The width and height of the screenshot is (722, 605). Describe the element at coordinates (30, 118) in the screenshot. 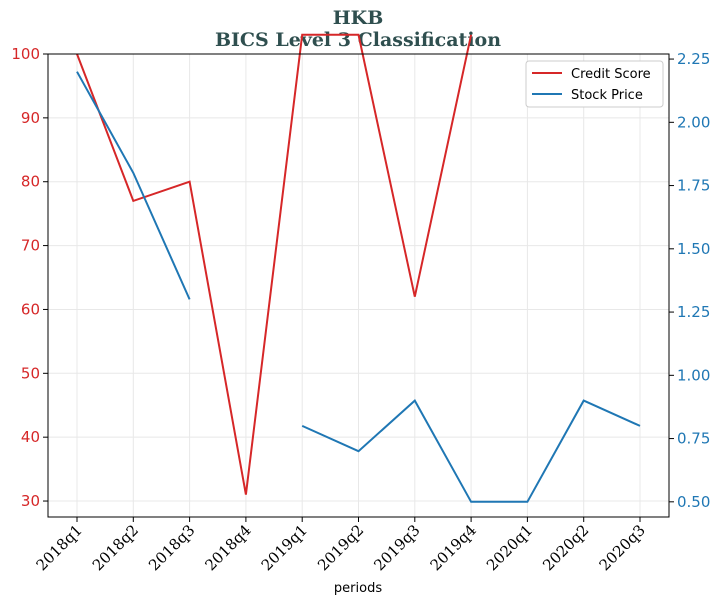

I see `left-tick-label: 90` at that location.